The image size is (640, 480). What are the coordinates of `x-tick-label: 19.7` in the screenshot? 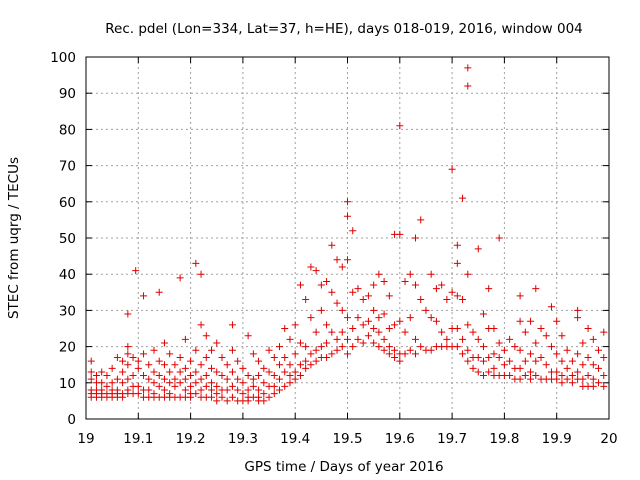 It's located at (452, 439).